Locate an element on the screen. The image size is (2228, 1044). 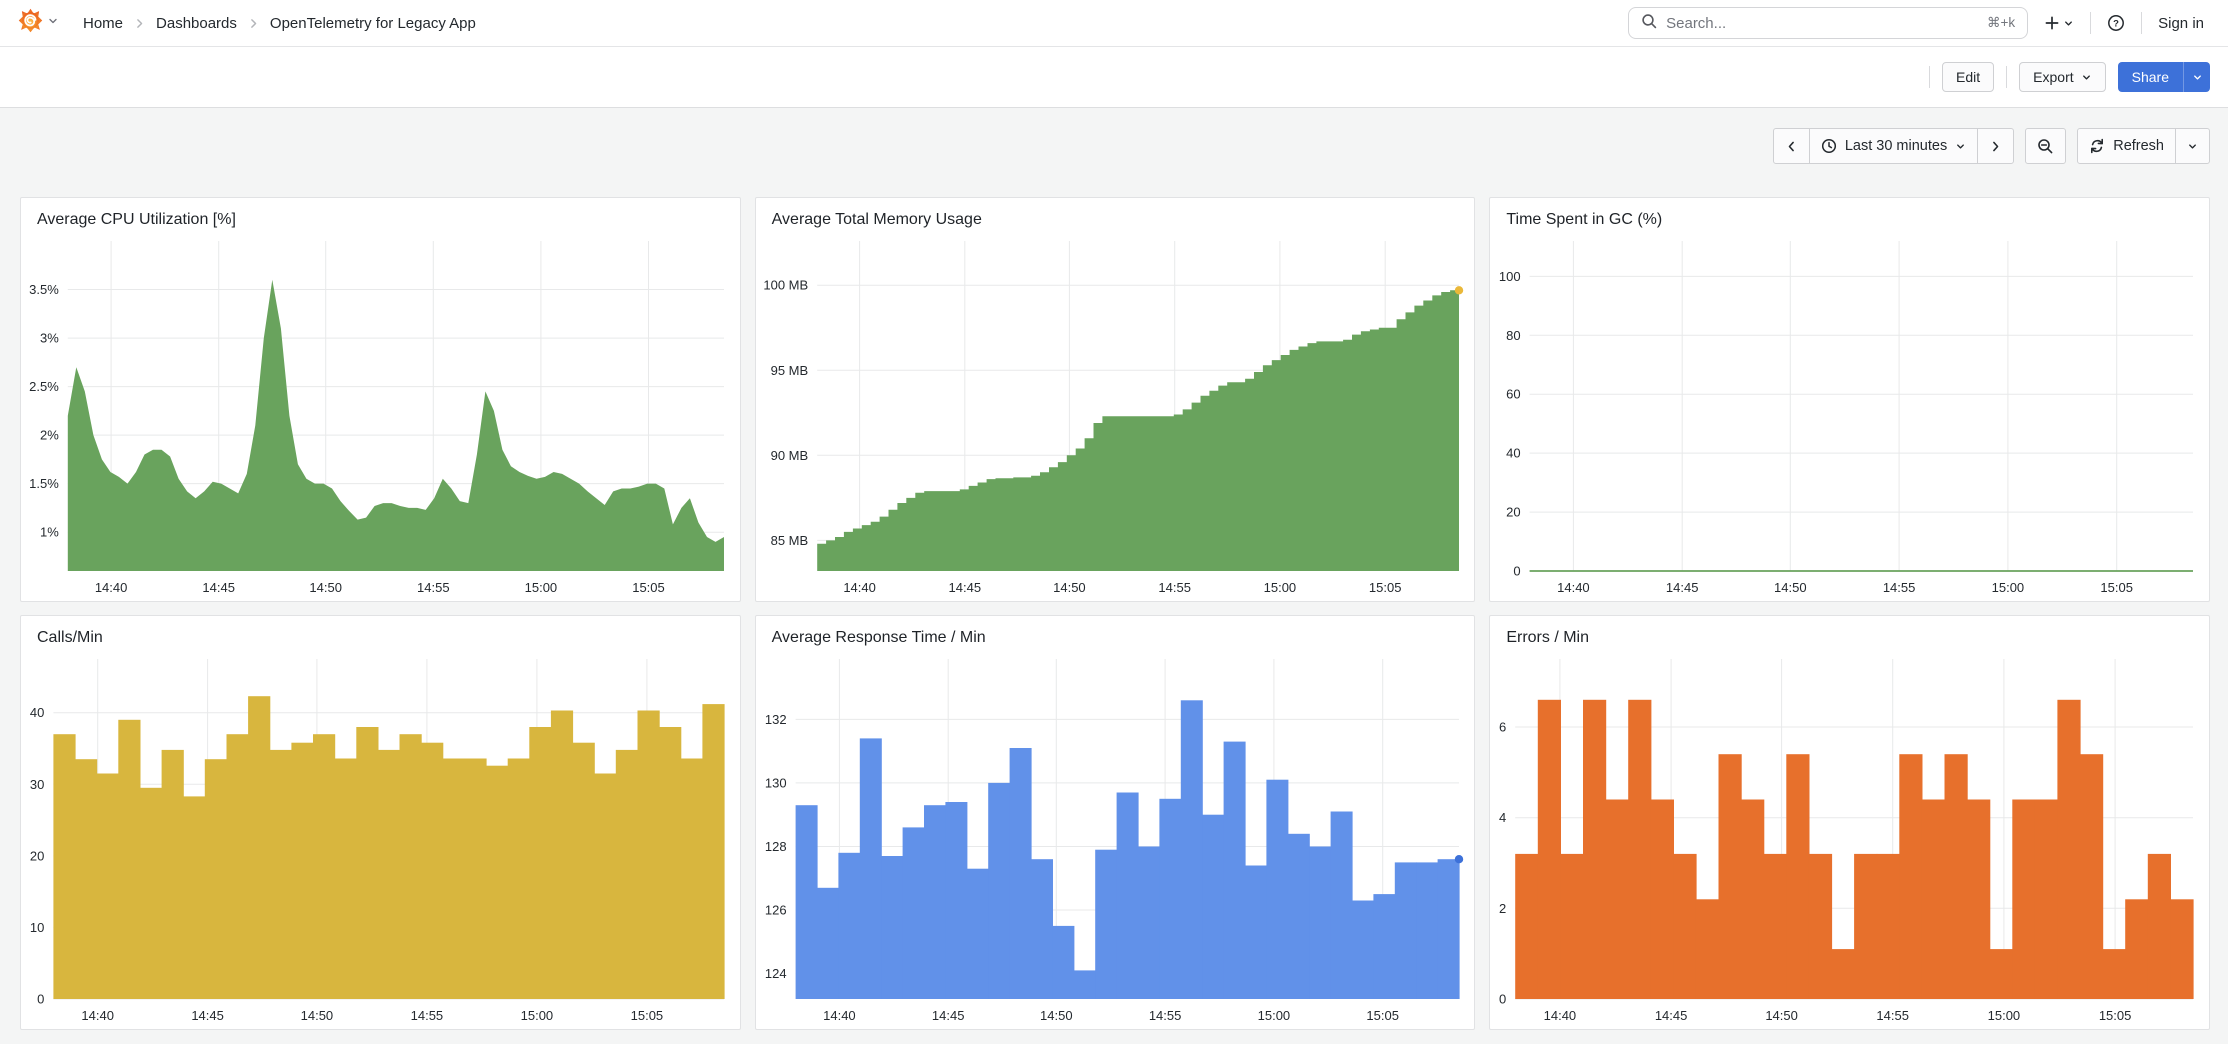
breadcrumb-home: Home is located at coordinates (103, 23).